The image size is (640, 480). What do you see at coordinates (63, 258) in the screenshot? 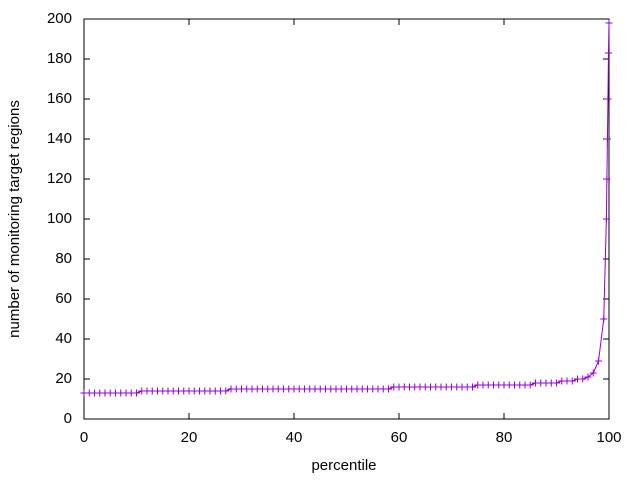
I see `y-tick-label: 80` at bounding box center [63, 258].